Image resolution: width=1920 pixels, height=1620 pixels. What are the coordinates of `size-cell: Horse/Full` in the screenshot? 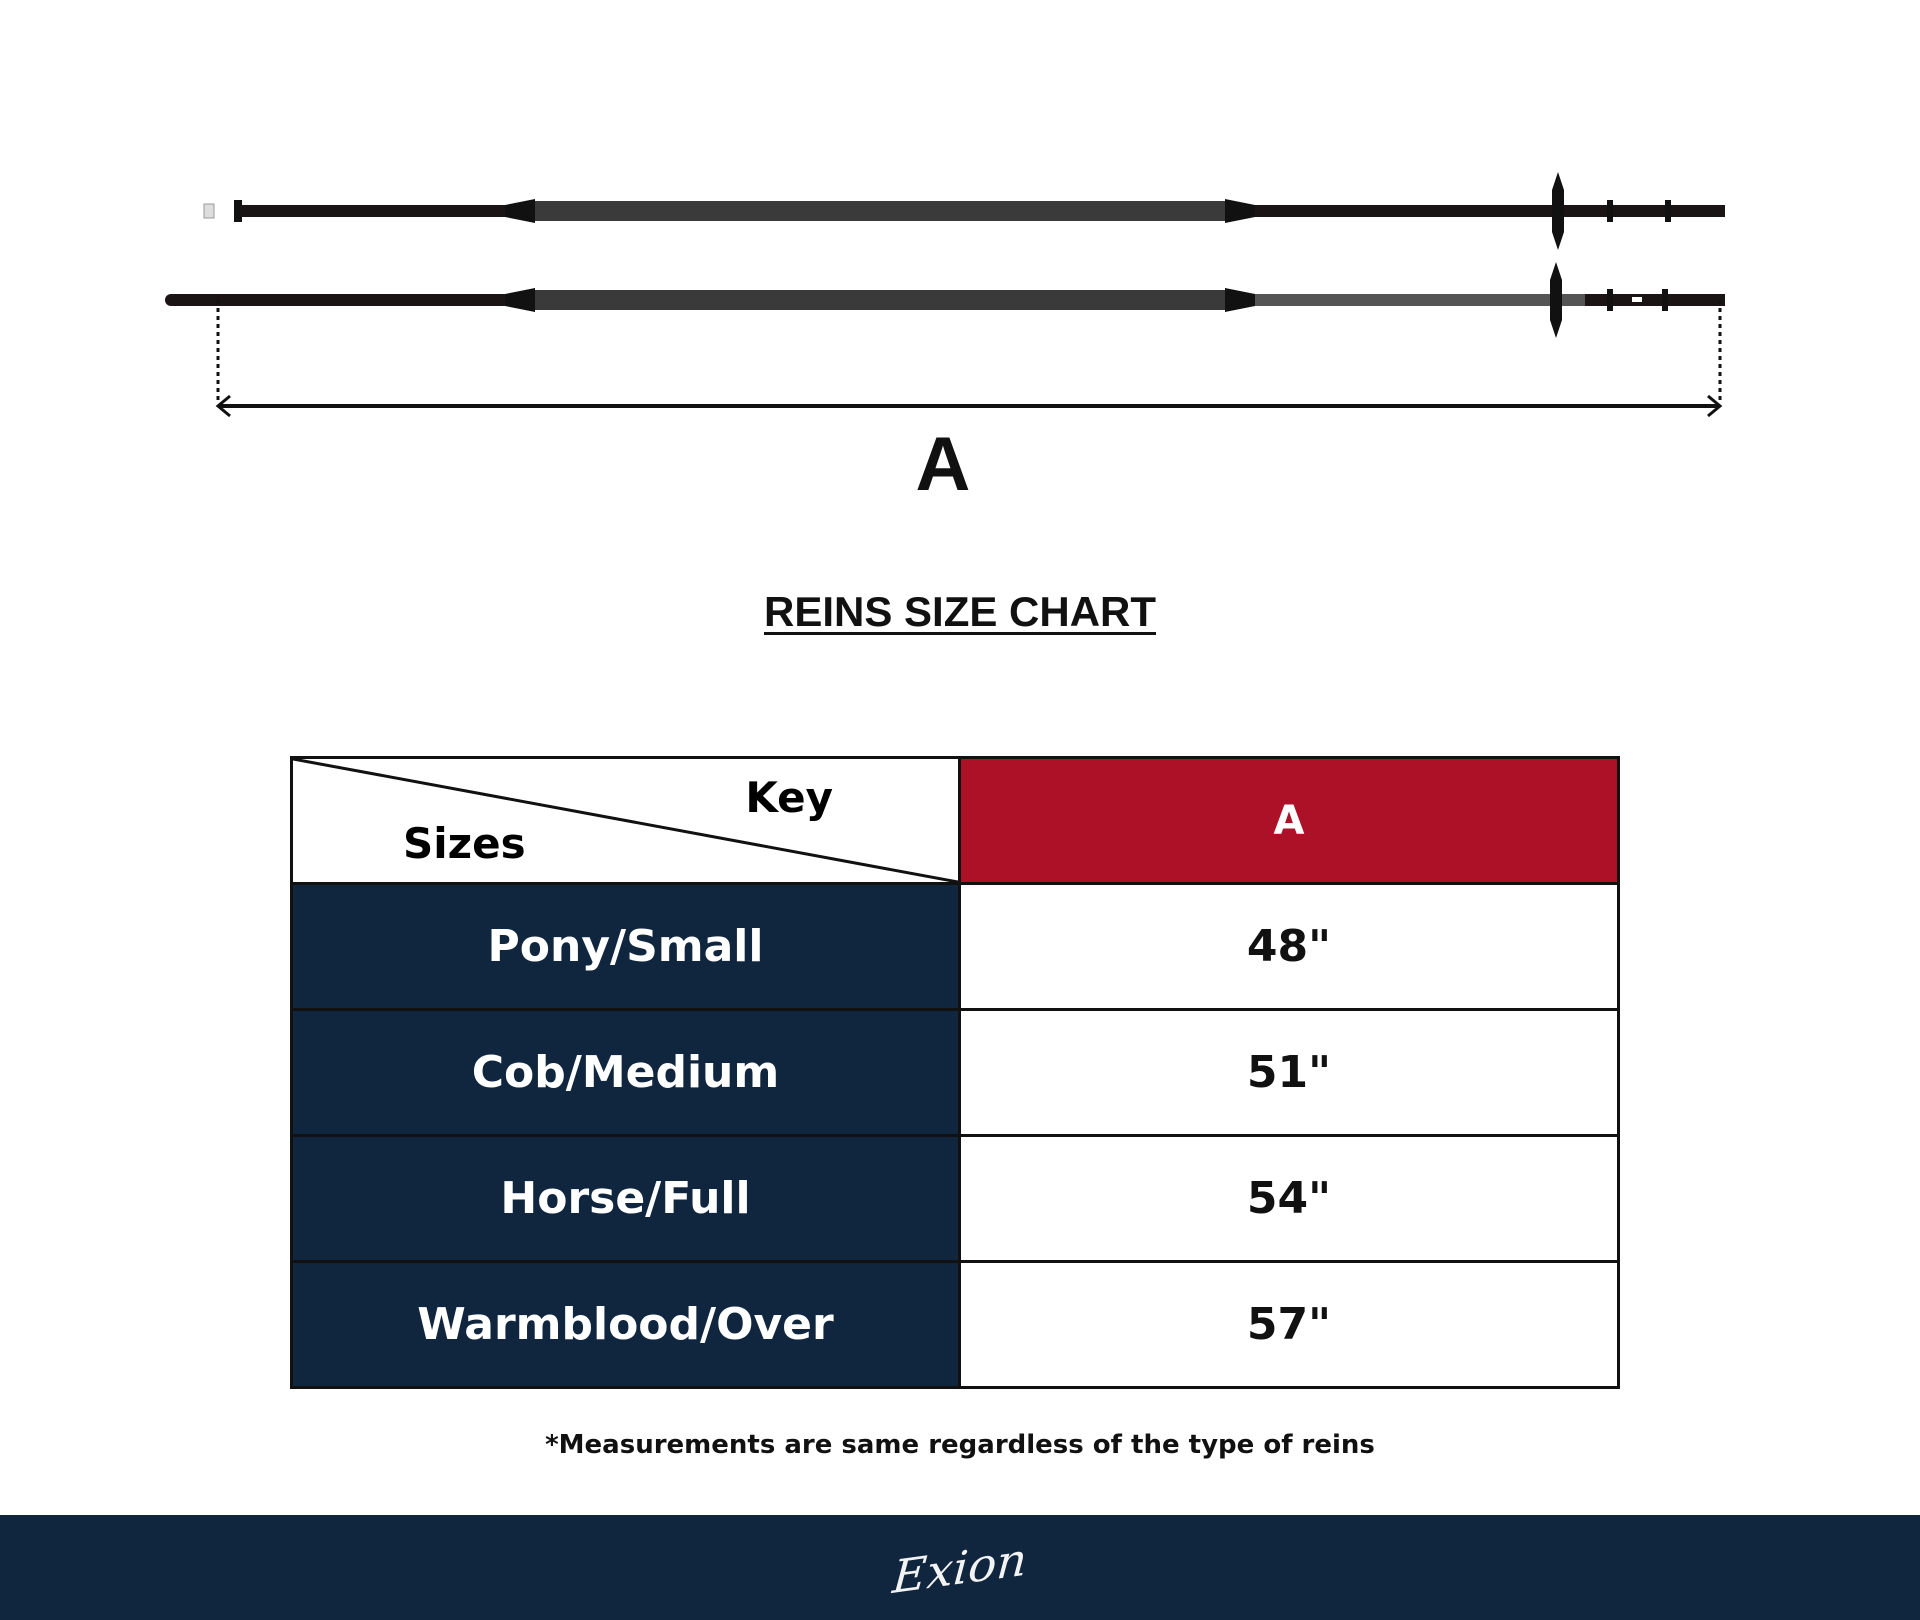 It's located at (625, 1198).